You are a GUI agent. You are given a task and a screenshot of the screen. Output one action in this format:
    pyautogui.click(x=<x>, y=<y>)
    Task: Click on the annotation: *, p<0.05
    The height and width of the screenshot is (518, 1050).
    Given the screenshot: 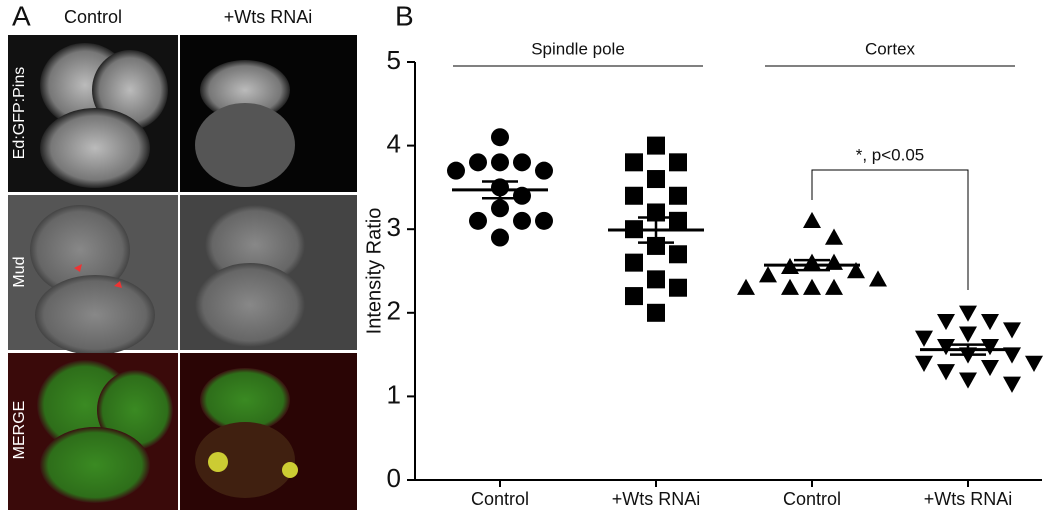 What is the action you would take?
    pyautogui.click(x=890, y=154)
    